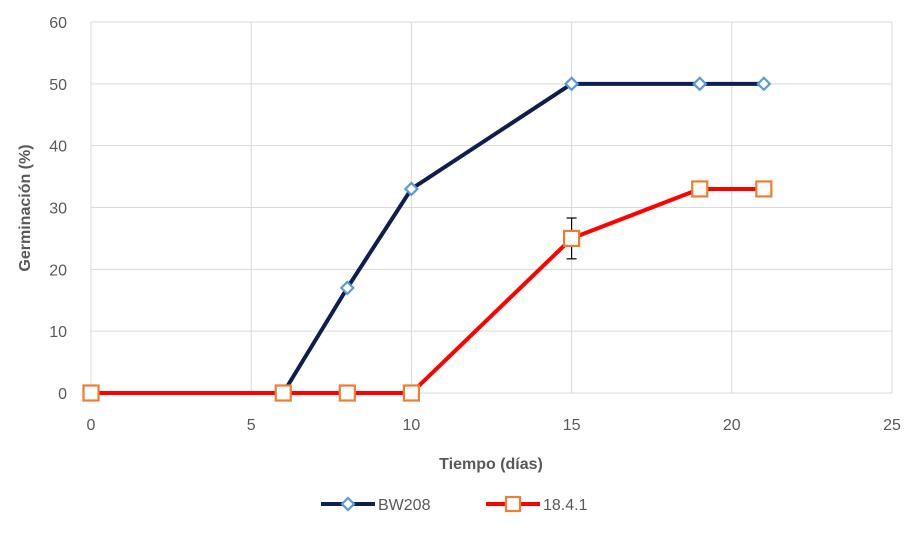 Image resolution: width=905 pixels, height=539 pixels. What do you see at coordinates (404, 505) in the screenshot?
I see `legend-label-bw208: BW208` at bounding box center [404, 505].